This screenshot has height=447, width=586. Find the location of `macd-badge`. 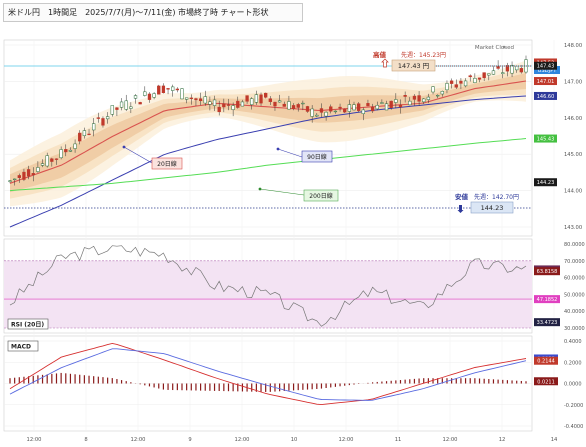

macd-badge is located at coordinates (546, 381).